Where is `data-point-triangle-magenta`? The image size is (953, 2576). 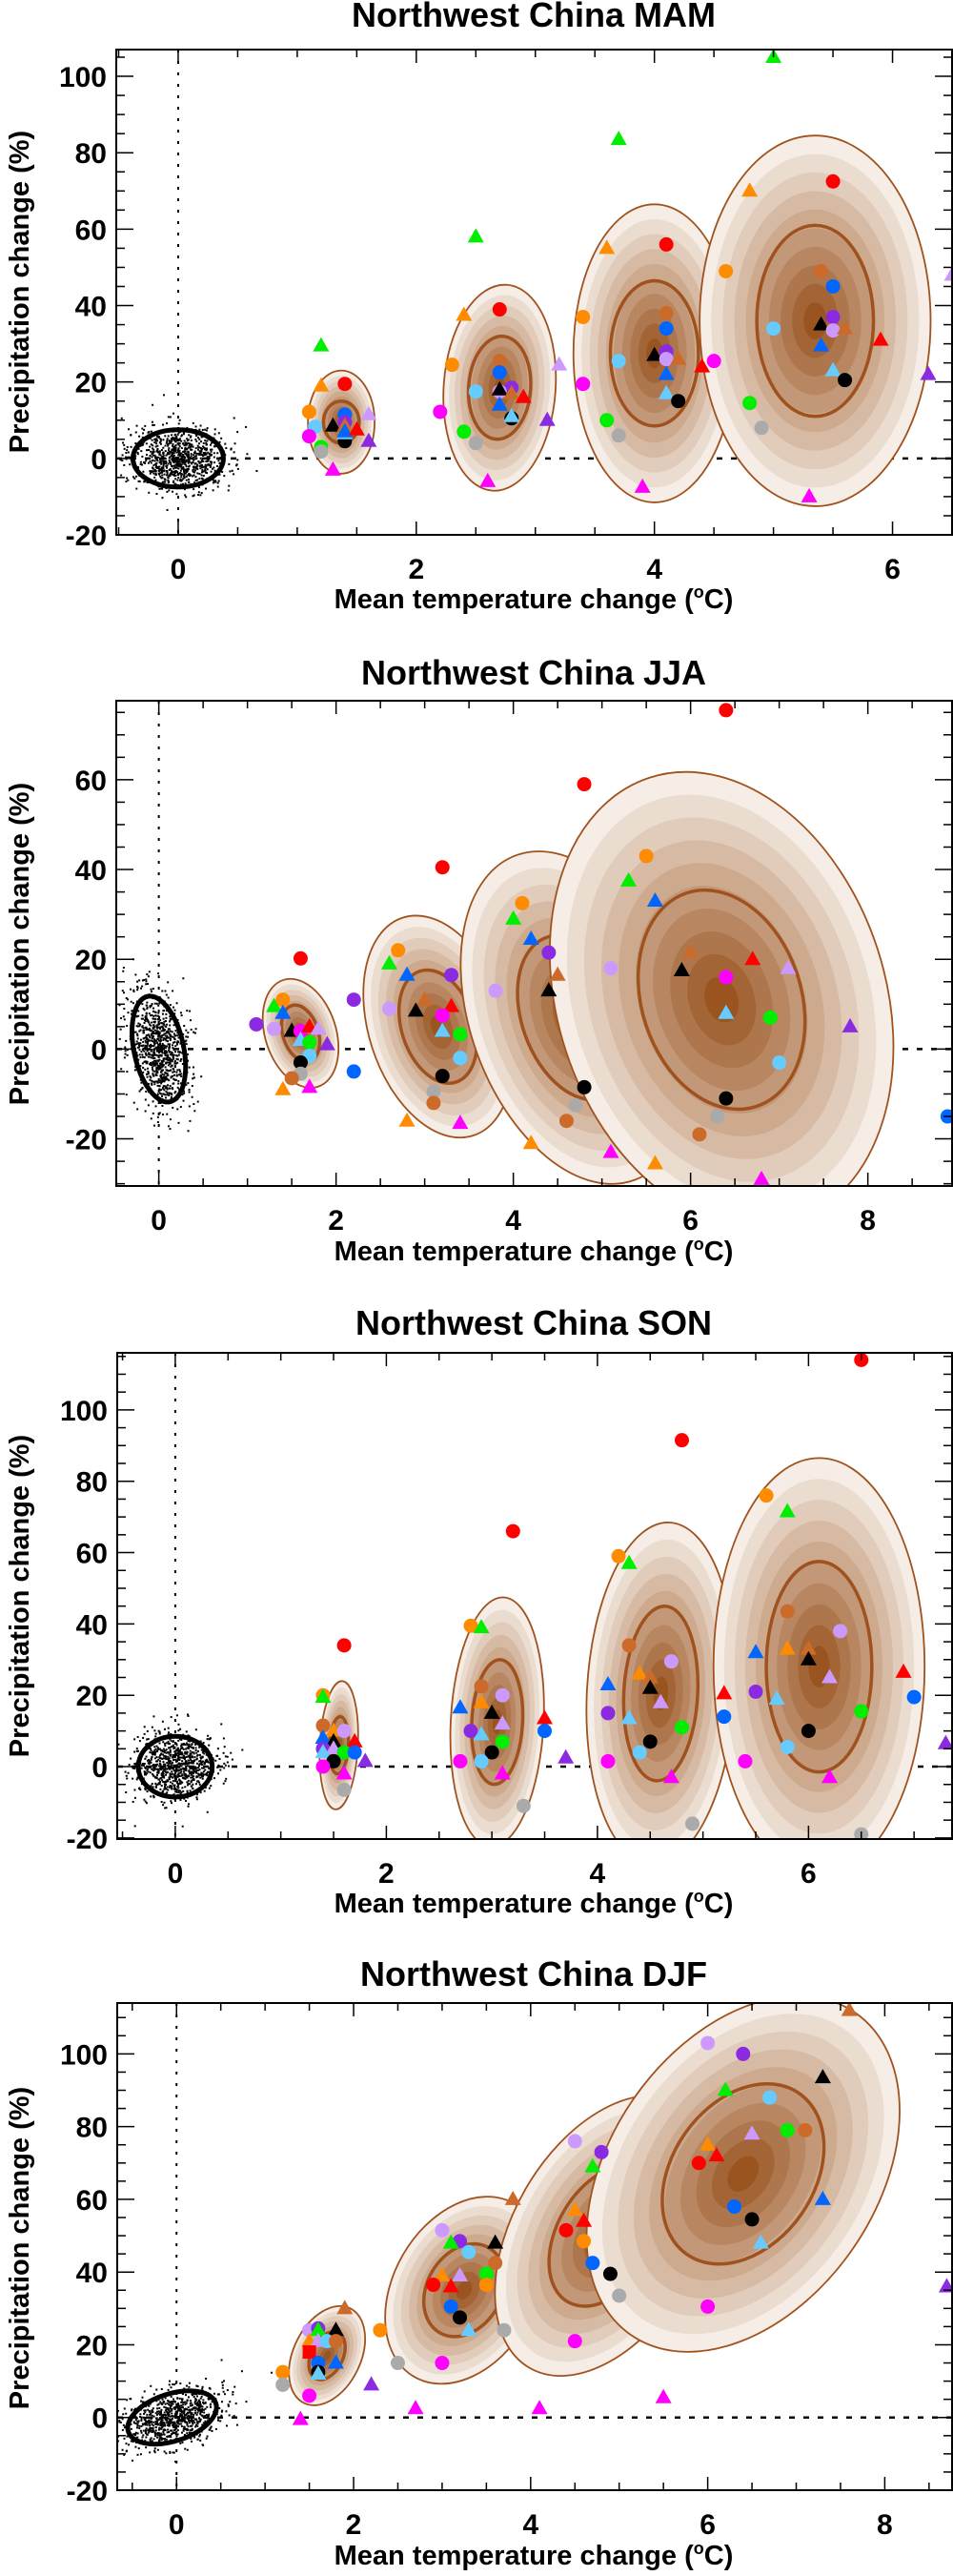 data-point-triangle-magenta is located at coordinates (488, 479).